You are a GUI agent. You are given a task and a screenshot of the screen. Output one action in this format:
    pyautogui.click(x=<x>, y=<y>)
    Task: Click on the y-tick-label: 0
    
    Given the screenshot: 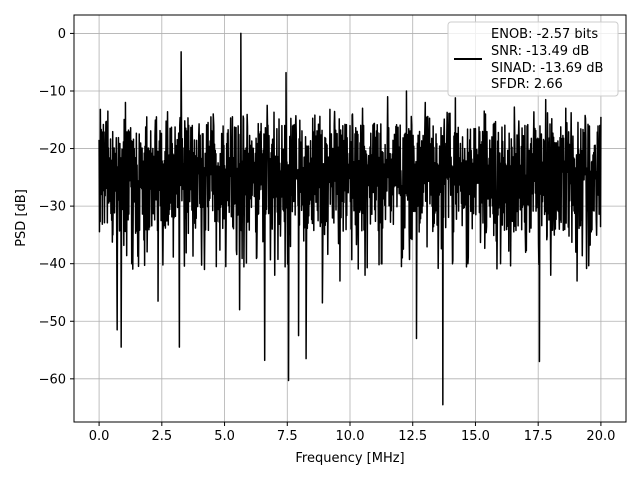 What is the action you would take?
    pyautogui.click(x=62, y=34)
    